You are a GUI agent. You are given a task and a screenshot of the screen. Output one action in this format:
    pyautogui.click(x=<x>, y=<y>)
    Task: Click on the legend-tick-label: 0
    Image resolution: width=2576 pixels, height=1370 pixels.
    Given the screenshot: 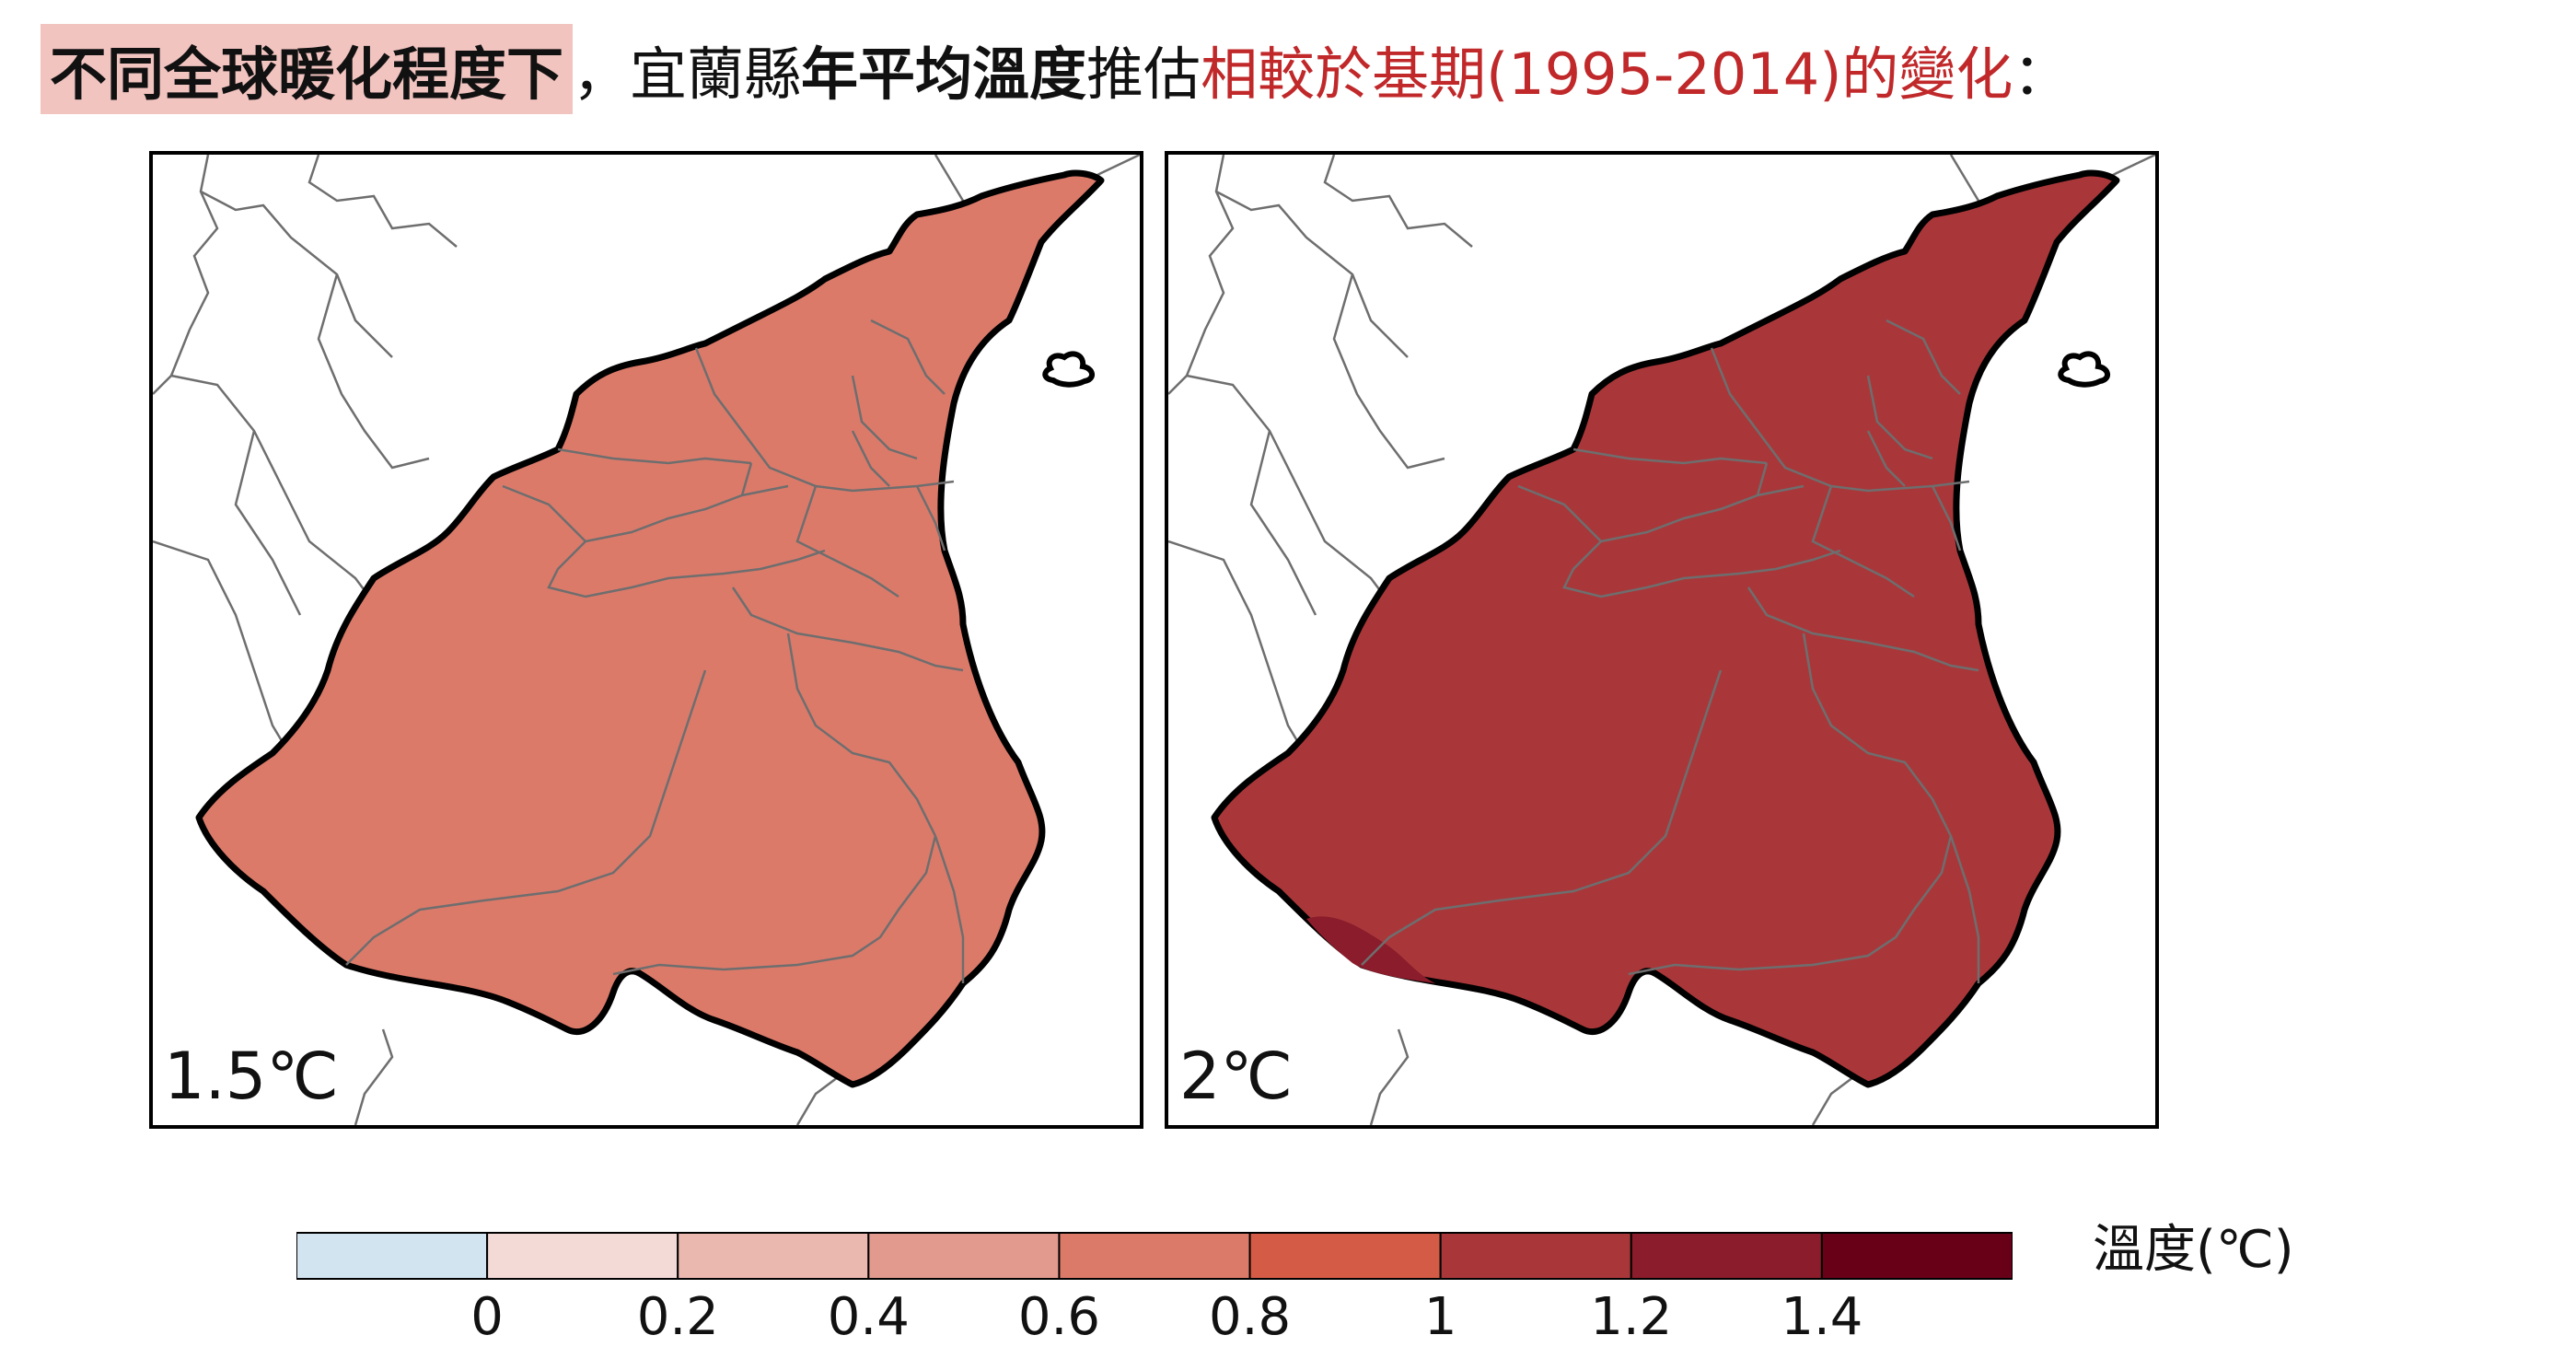 What is the action you would take?
    pyautogui.click(x=487, y=1317)
    